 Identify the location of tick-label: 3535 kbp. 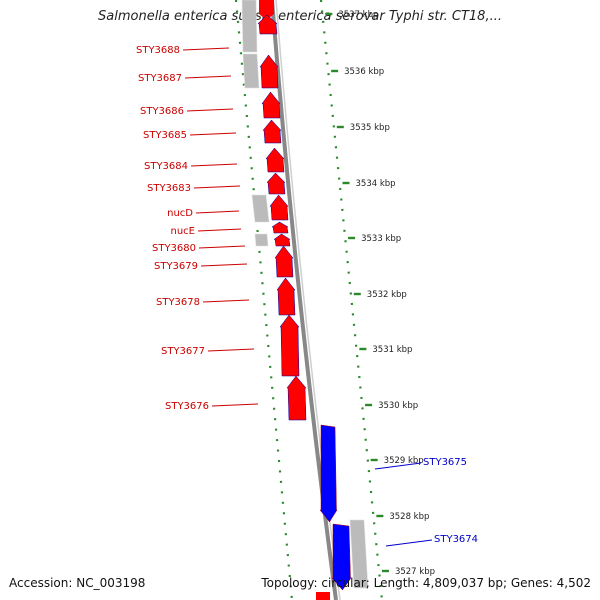
(370, 128).